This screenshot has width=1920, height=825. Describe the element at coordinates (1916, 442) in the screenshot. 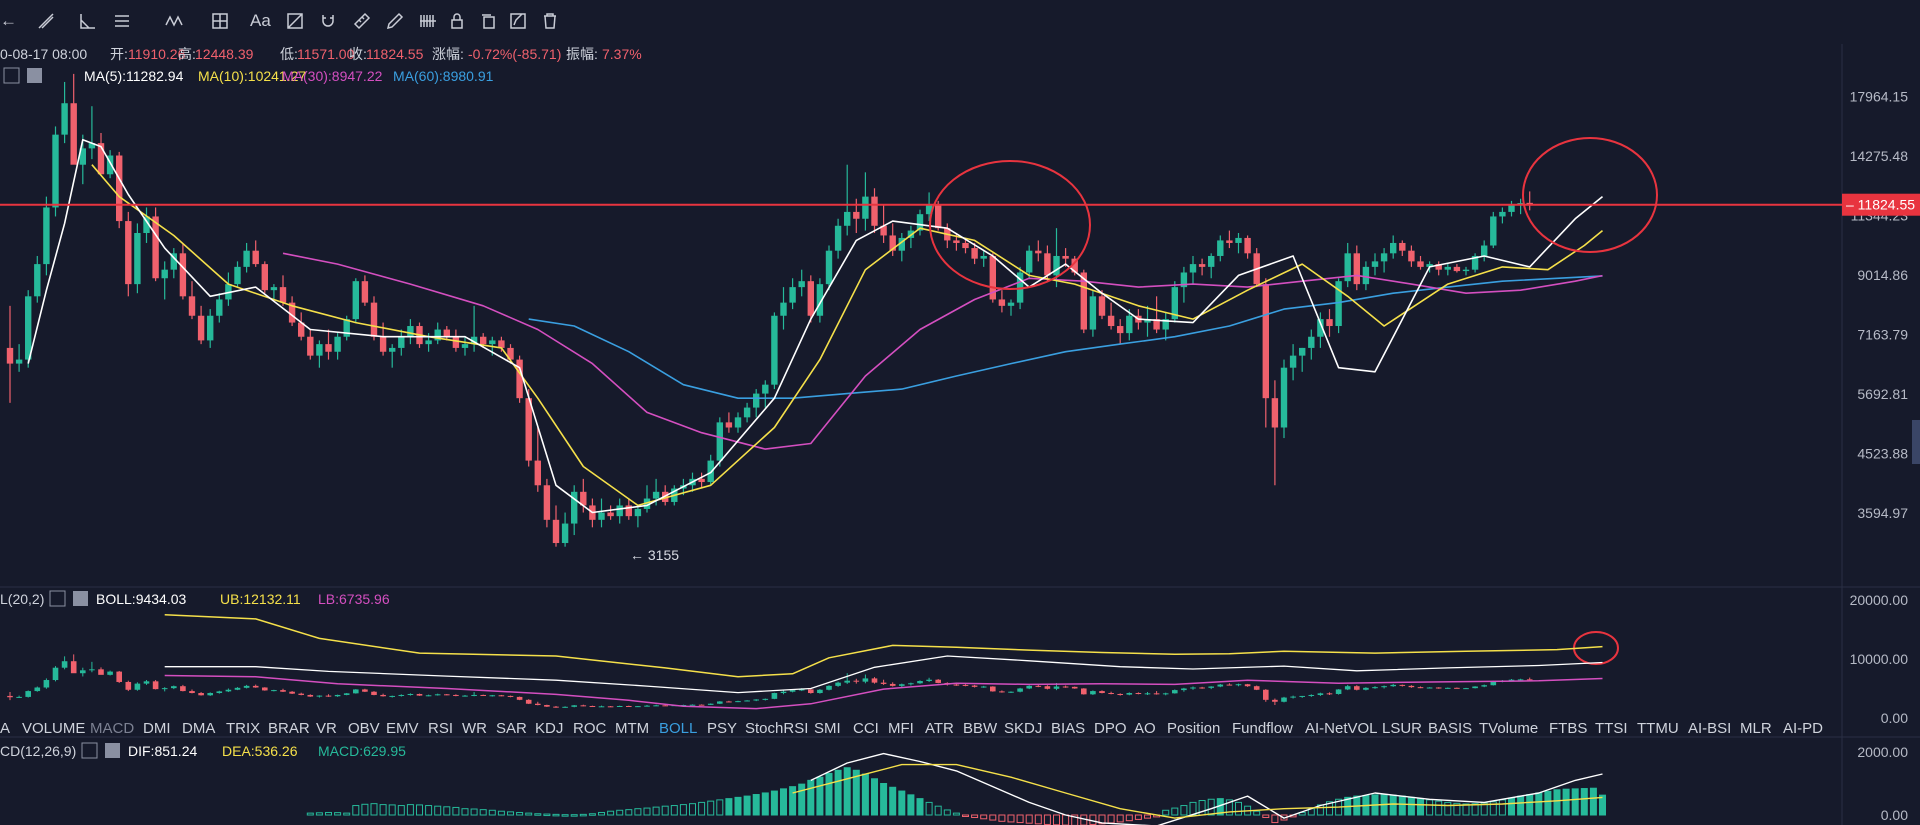

I see `scroll-handle` at that location.